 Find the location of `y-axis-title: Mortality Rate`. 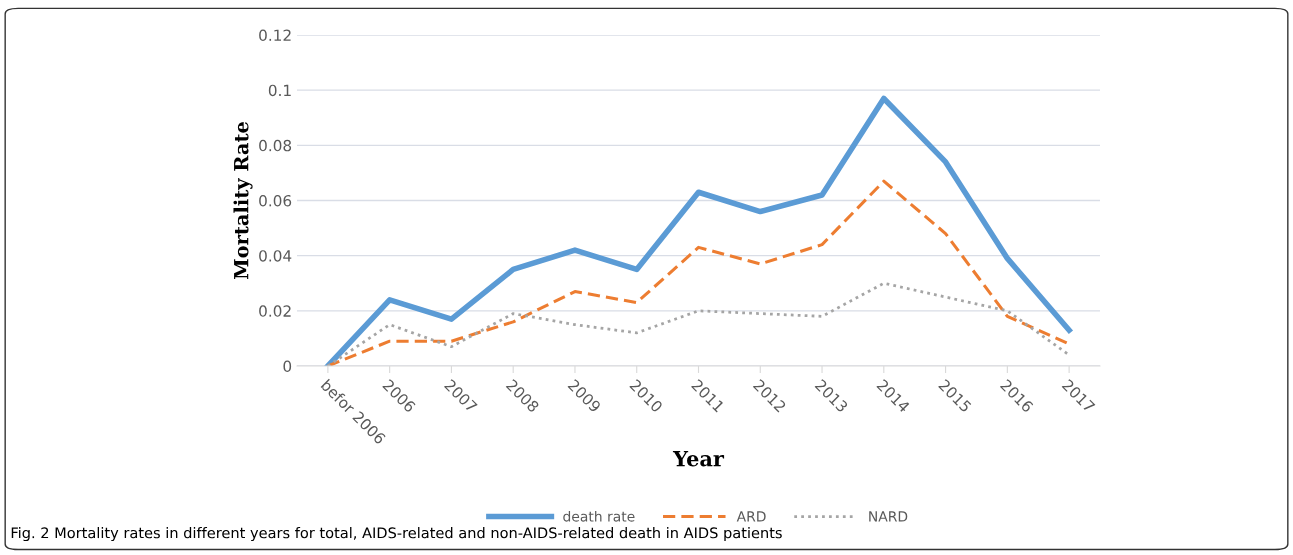

y-axis-title: Mortality Rate is located at coordinates (243, 201).